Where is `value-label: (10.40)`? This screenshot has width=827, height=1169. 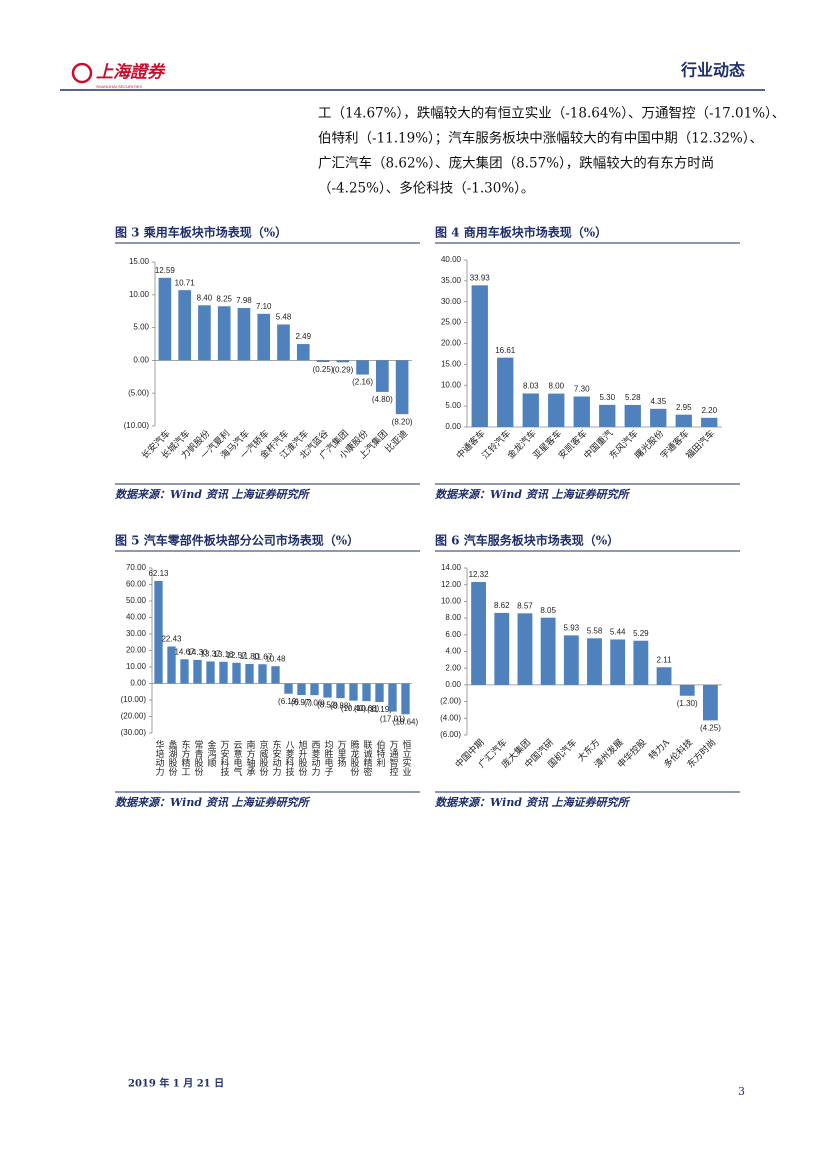 value-label: (10.40) is located at coordinates (354, 708).